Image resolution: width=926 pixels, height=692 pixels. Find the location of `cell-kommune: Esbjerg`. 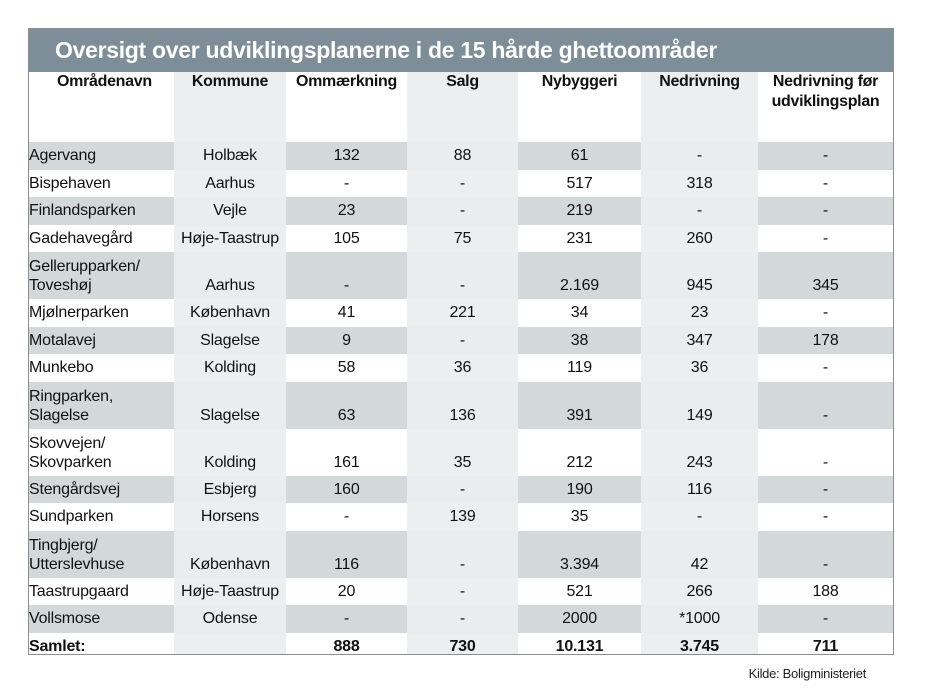

cell-kommune: Esbjerg is located at coordinates (230, 489).